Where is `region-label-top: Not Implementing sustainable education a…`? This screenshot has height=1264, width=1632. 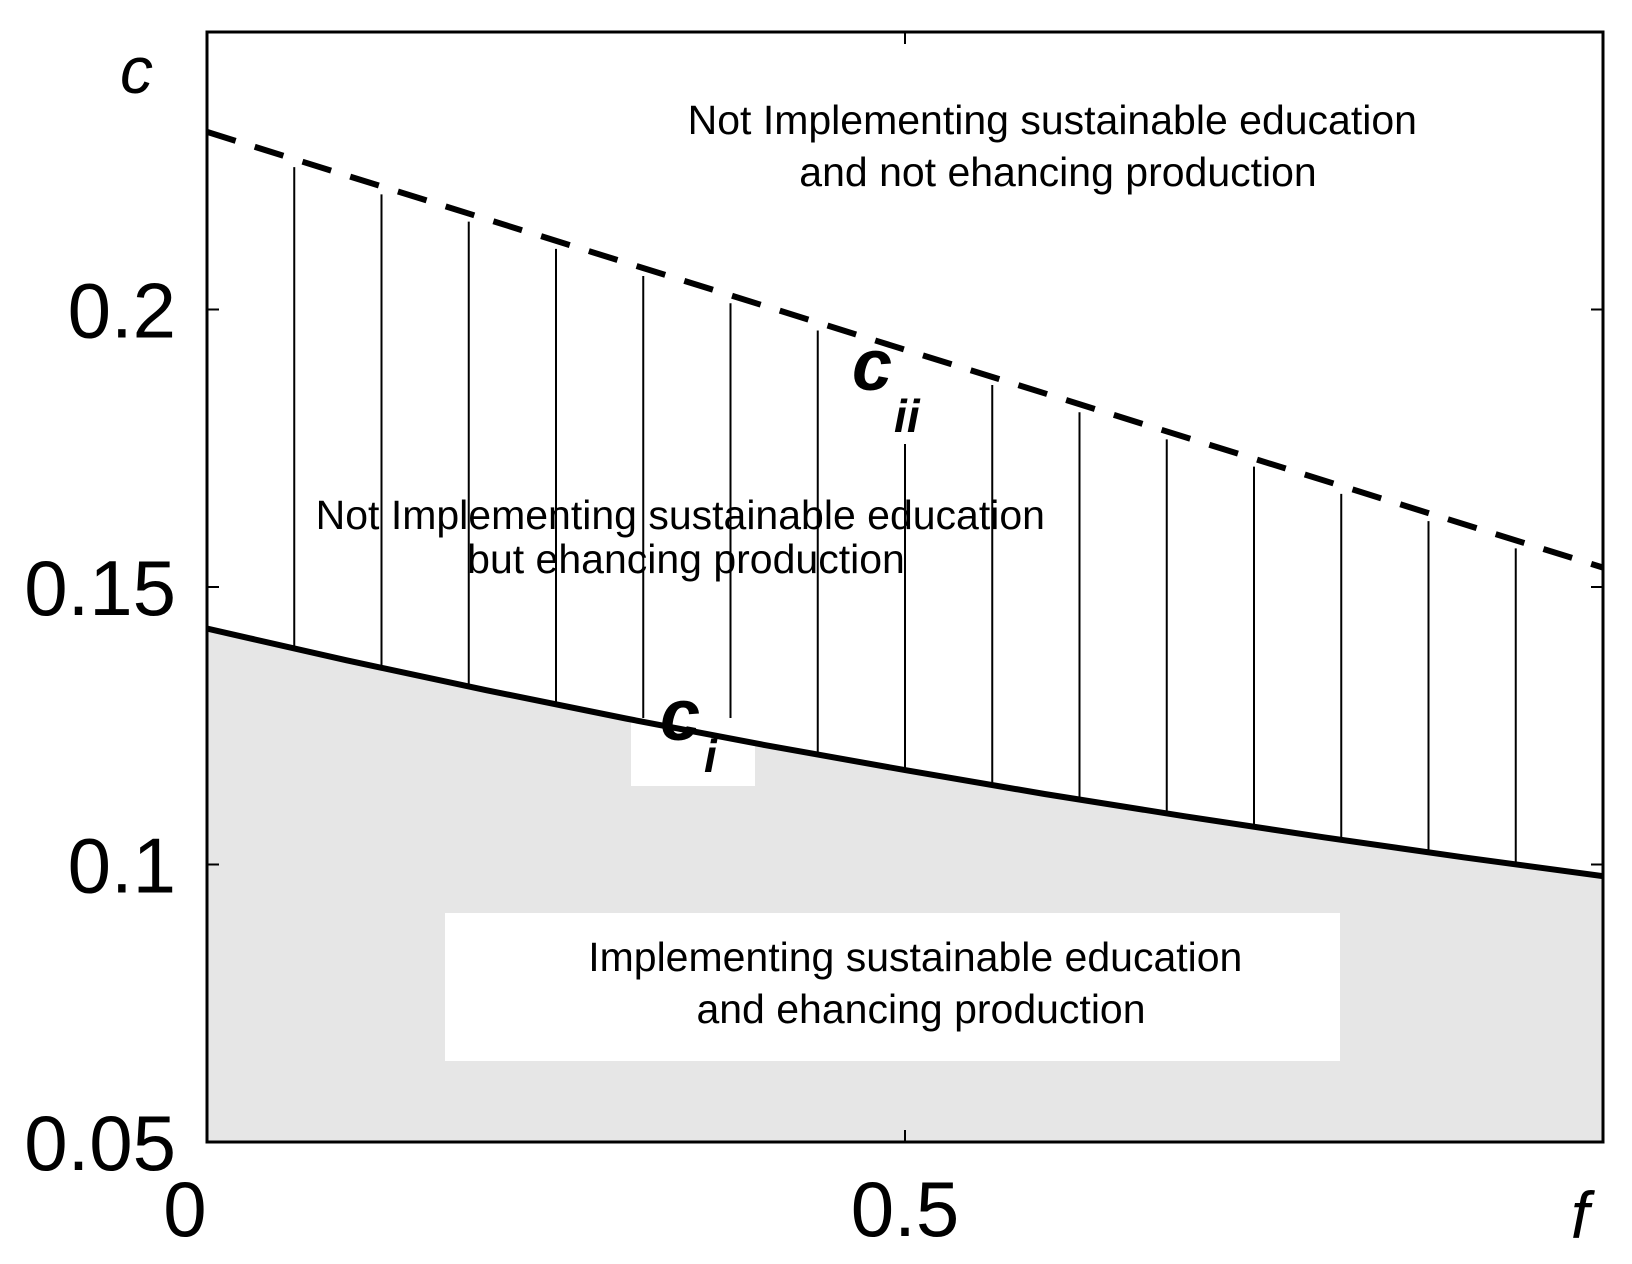 region-label-top: Not Implementing sustainable education a… is located at coordinates (1058, 146).